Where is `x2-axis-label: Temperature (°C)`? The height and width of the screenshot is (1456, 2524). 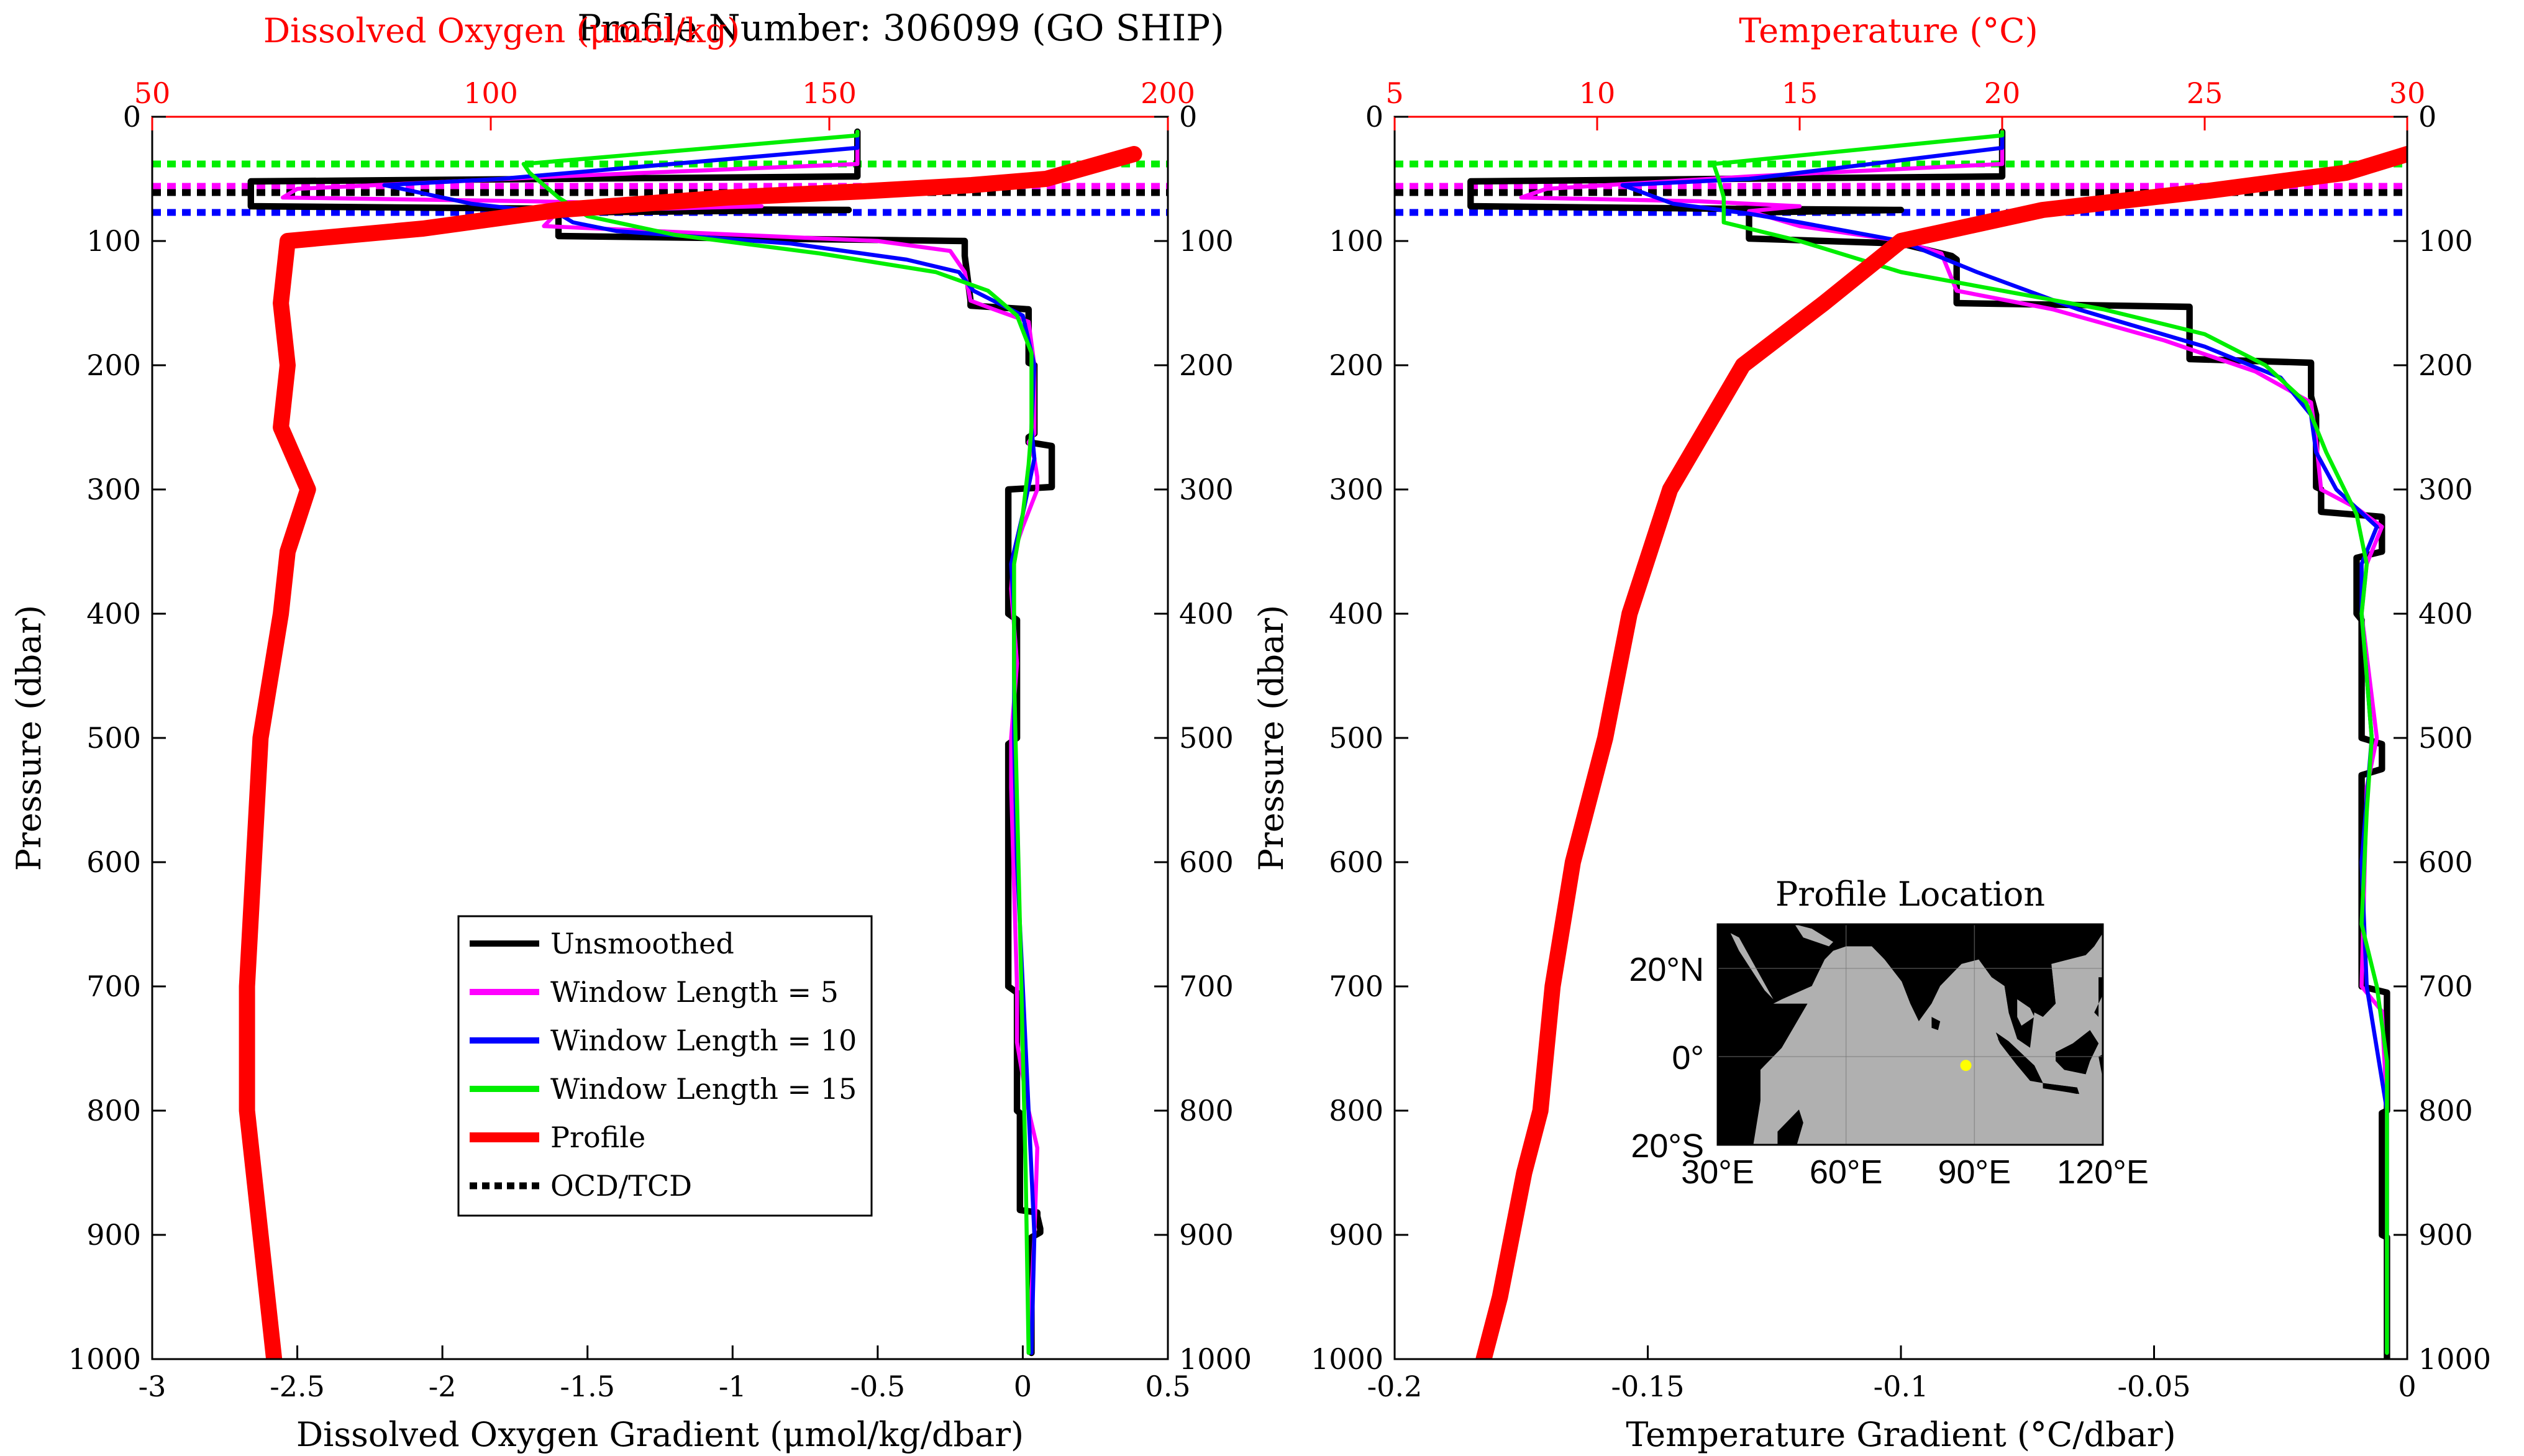
x2-axis-label: Temperature (°C) is located at coordinates (1889, 30).